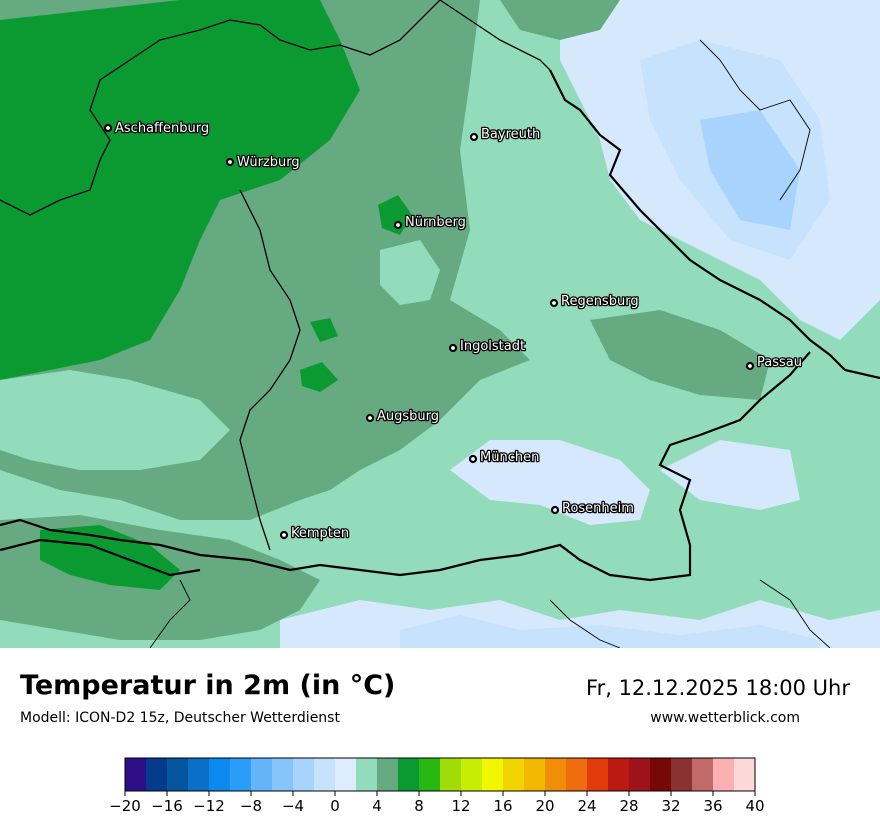  What do you see at coordinates (714, 224) in the screenshot?
I see `country-border` at bounding box center [714, 224].